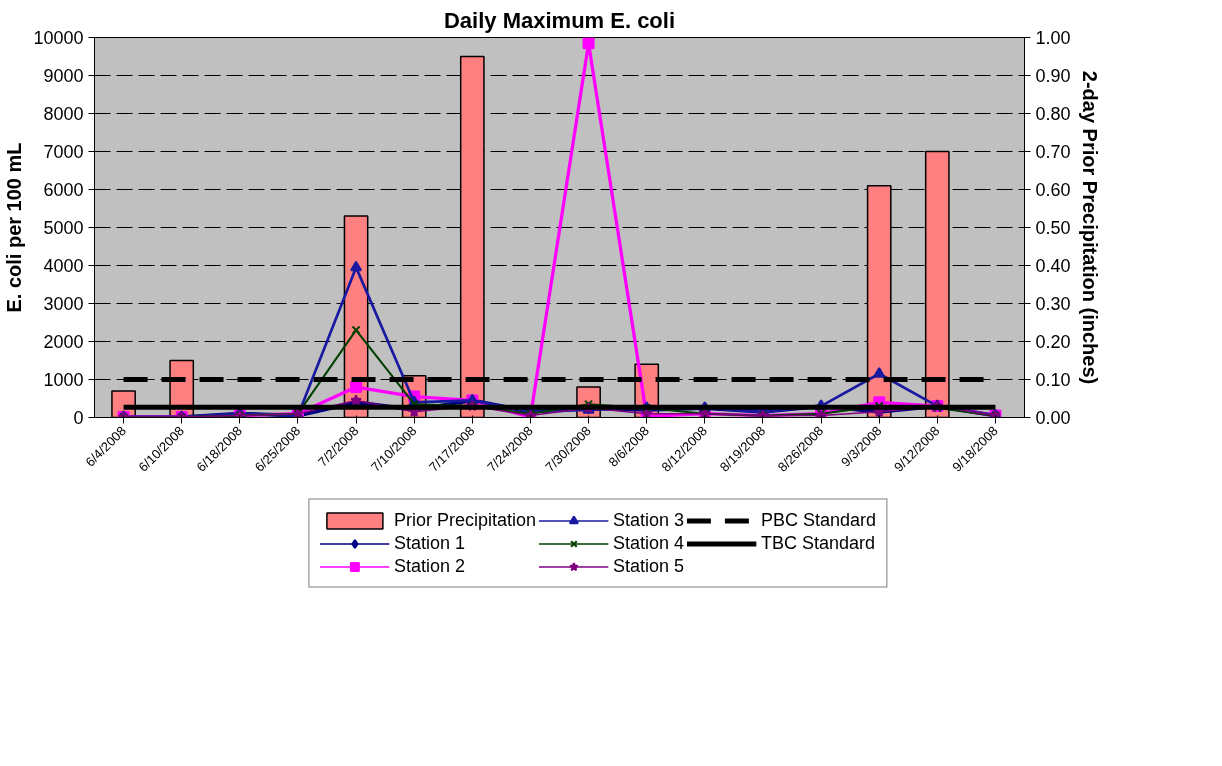 This screenshot has height=766, width=1222. I want to click on y-tick-label: 4000, so click(63, 266).